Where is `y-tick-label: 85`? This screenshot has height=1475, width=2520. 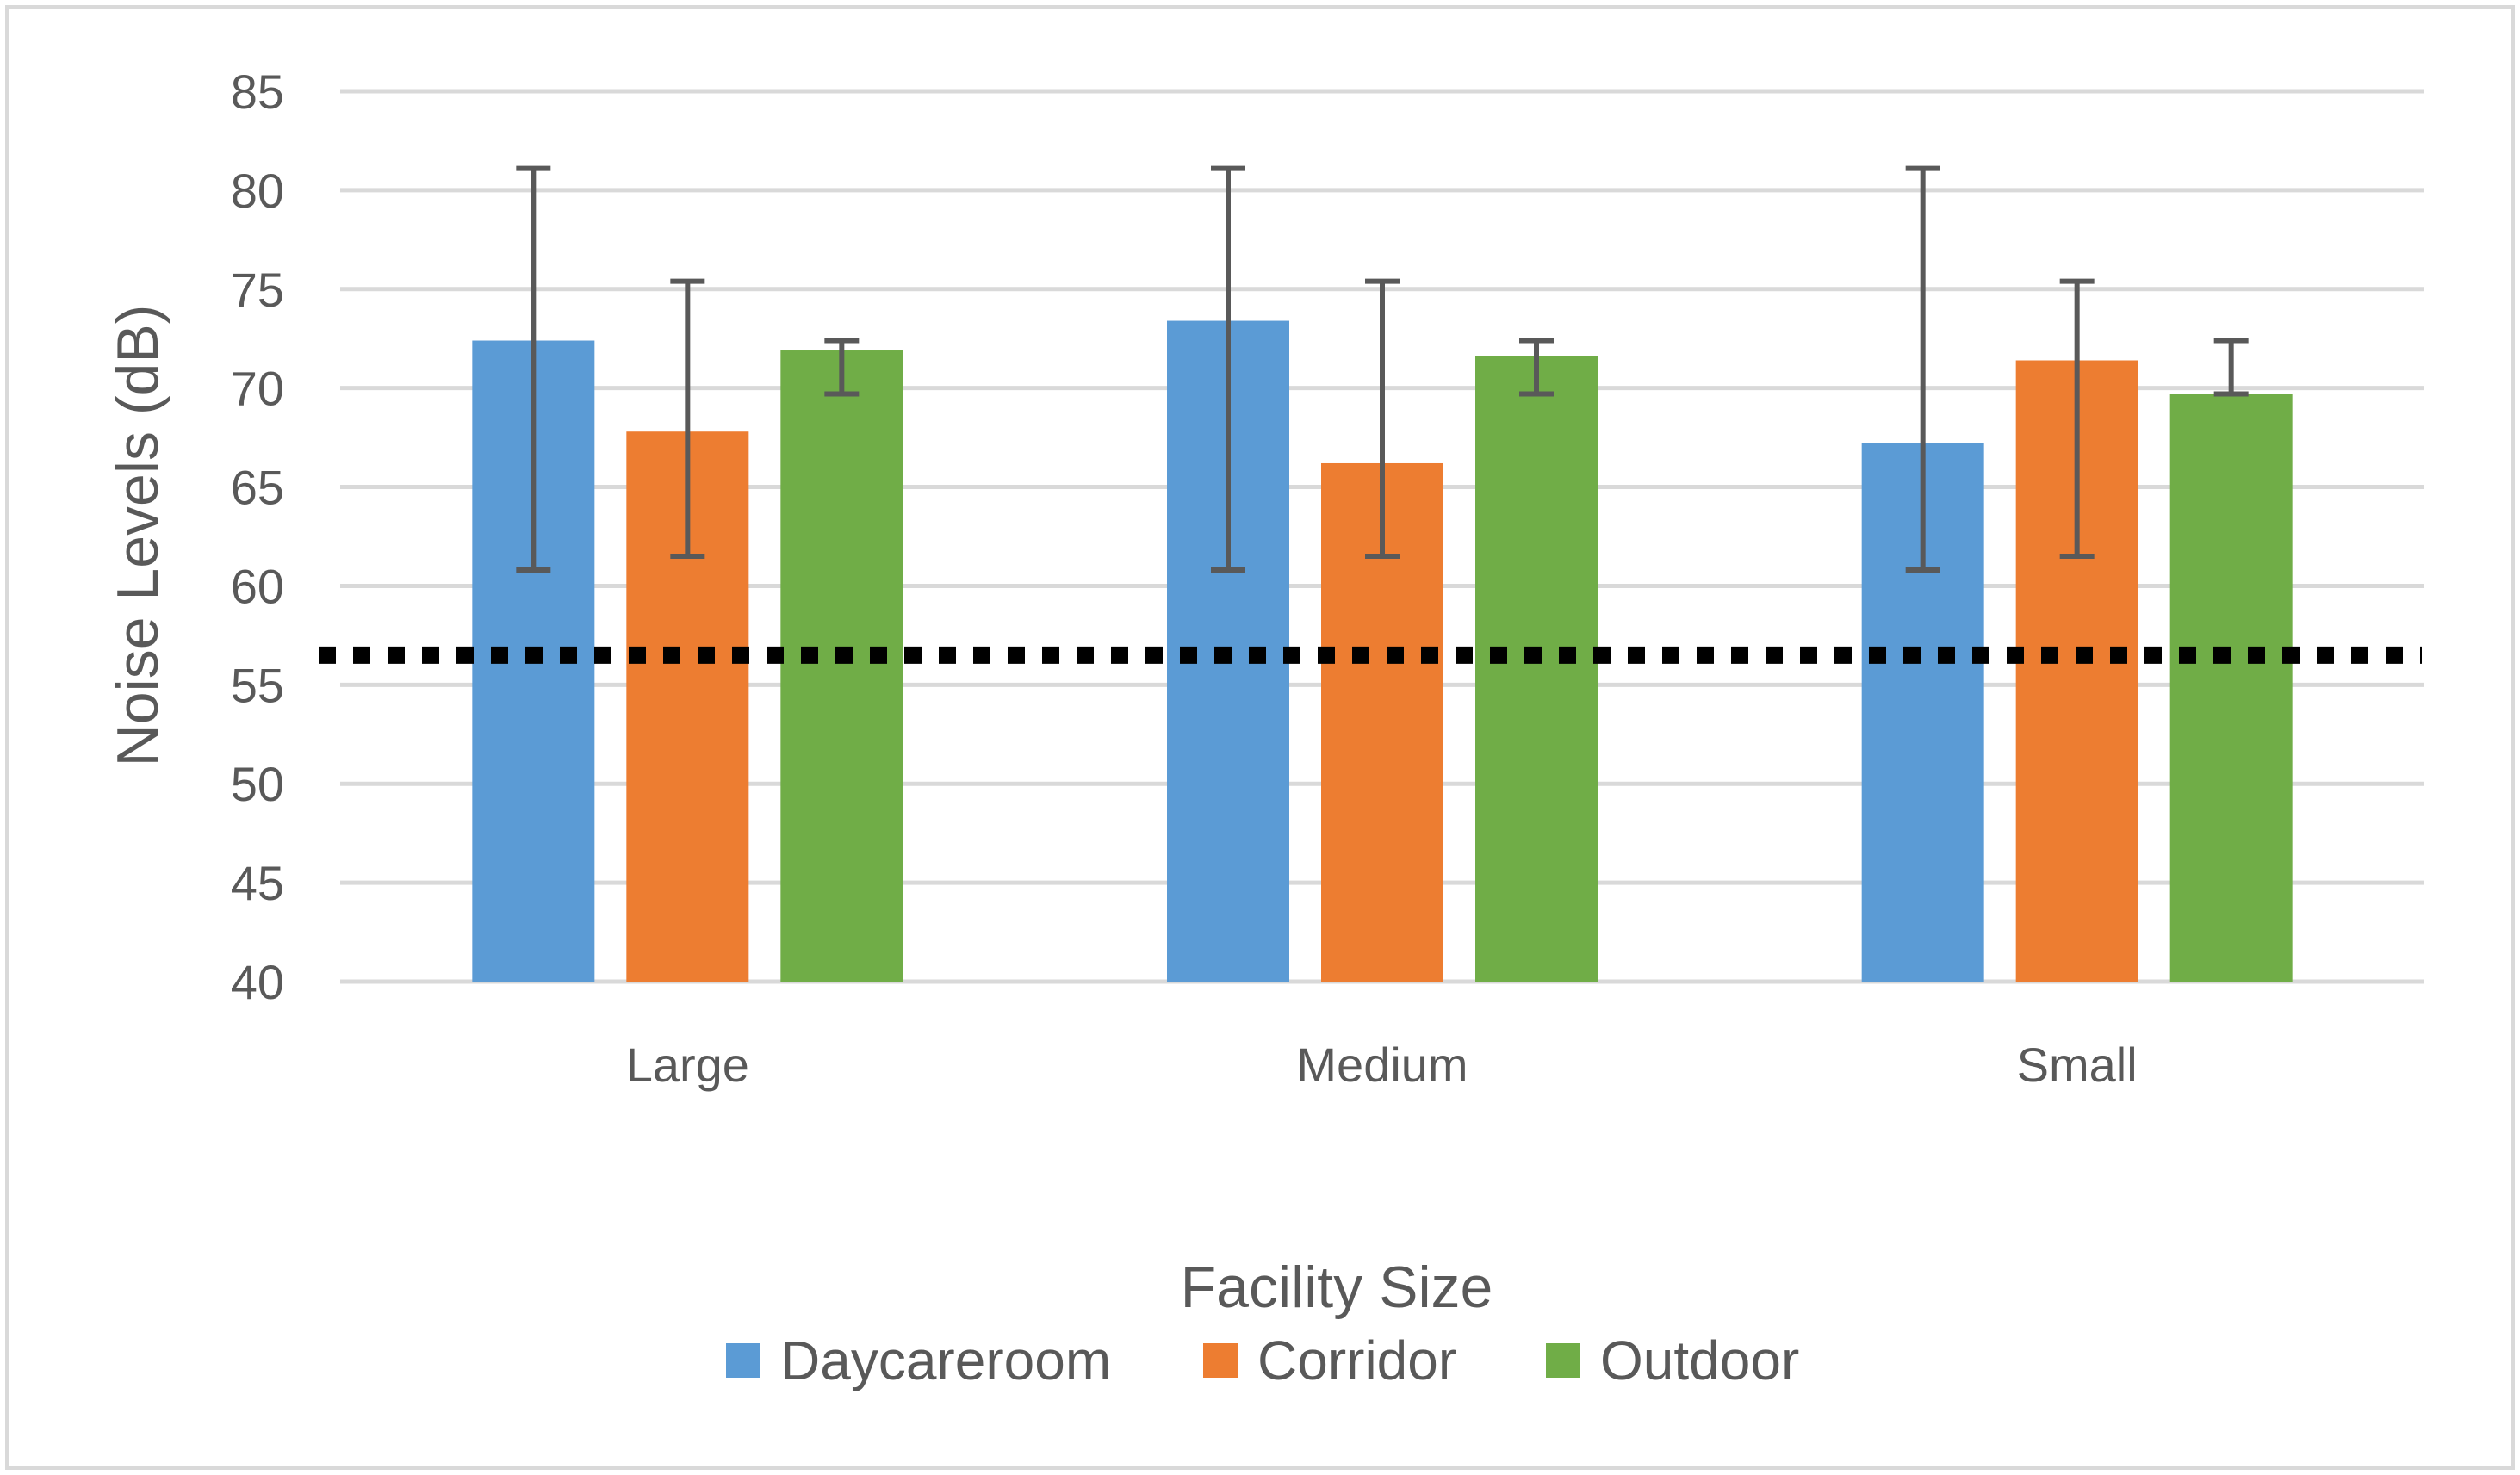
y-tick-label: 85 is located at coordinates (258, 92).